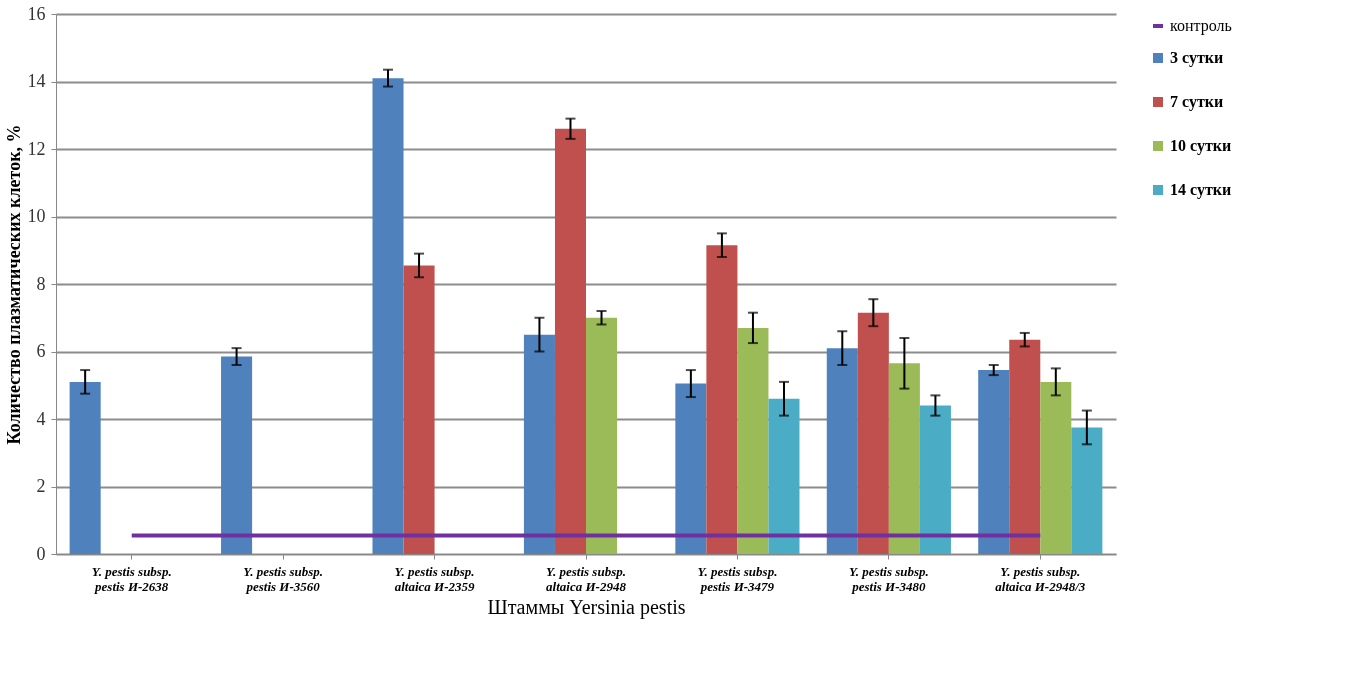  I want to click on y-tick-label: 12, so click(36, 148).